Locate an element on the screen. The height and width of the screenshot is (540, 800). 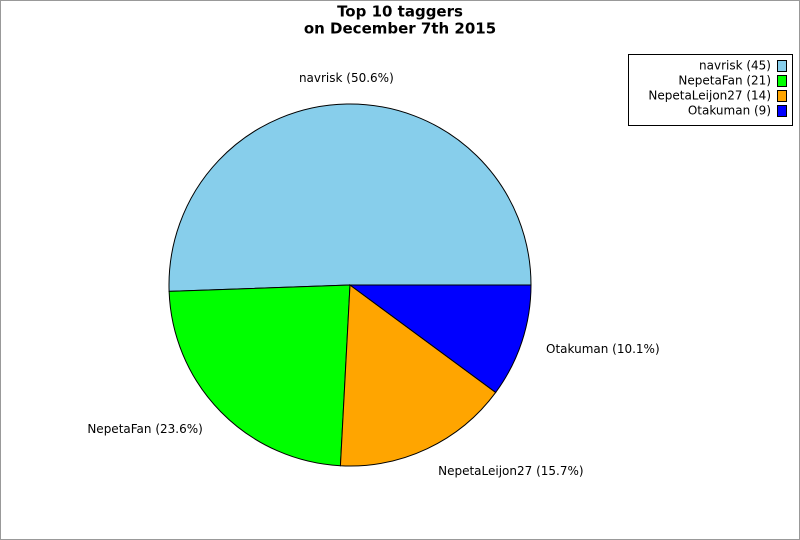
legend-label: Otakuman (9) is located at coordinates (729, 111).